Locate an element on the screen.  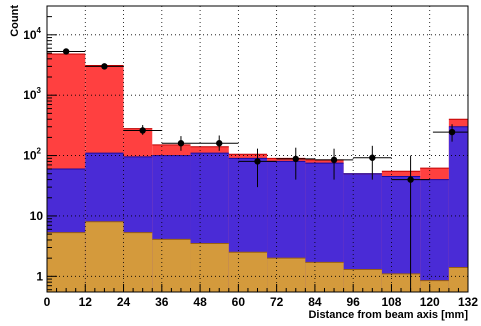
y-tick-label: 10² is located at coordinates (32, 155).